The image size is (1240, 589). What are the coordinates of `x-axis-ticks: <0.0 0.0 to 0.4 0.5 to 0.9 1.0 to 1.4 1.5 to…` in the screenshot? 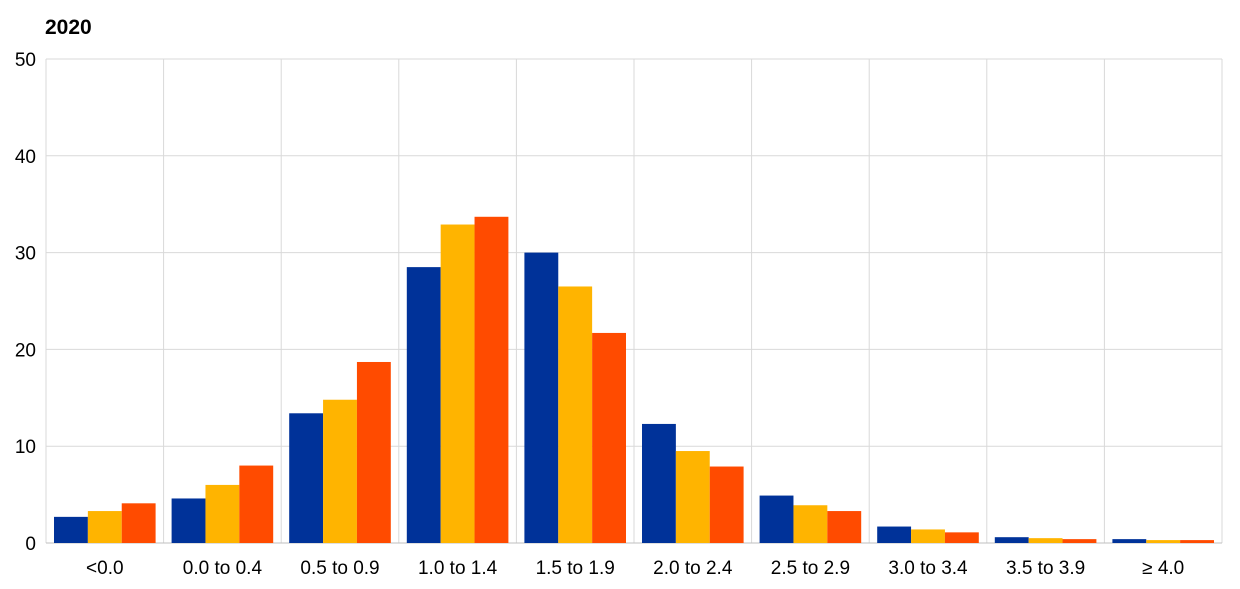 It's located at (635, 568).